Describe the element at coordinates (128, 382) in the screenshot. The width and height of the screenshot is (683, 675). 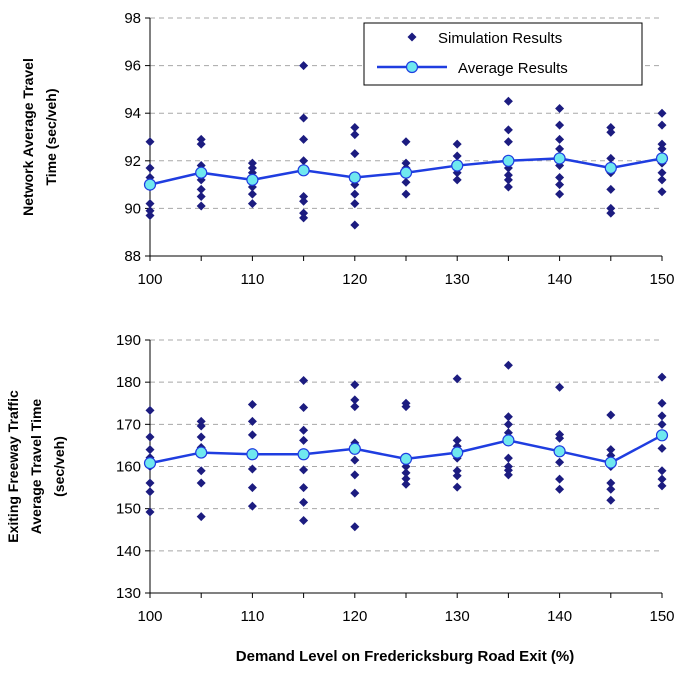
I see `y-tick-label: 180` at that location.